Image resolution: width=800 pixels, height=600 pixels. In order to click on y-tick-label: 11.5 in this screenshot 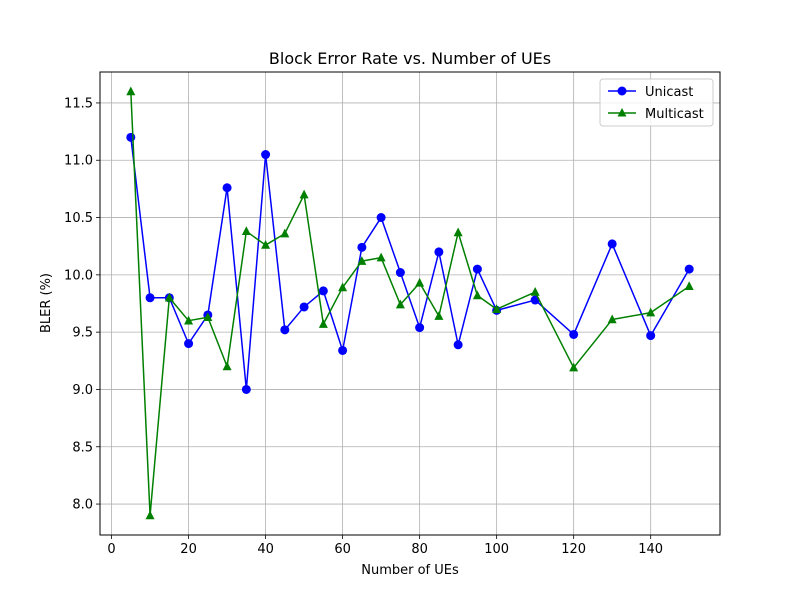, I will do `click(78, 103)`.